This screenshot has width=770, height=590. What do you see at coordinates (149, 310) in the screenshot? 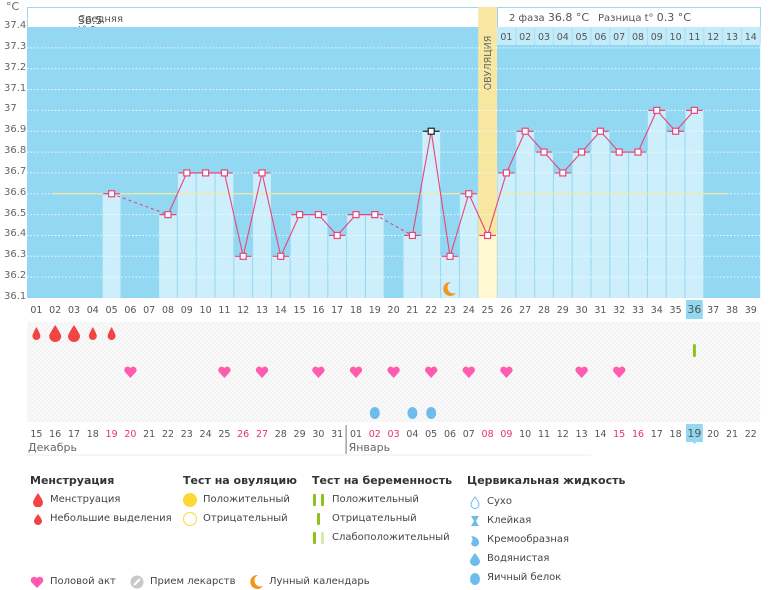
I see `cycle-day-label: 07` at bounding box center [149, 310].